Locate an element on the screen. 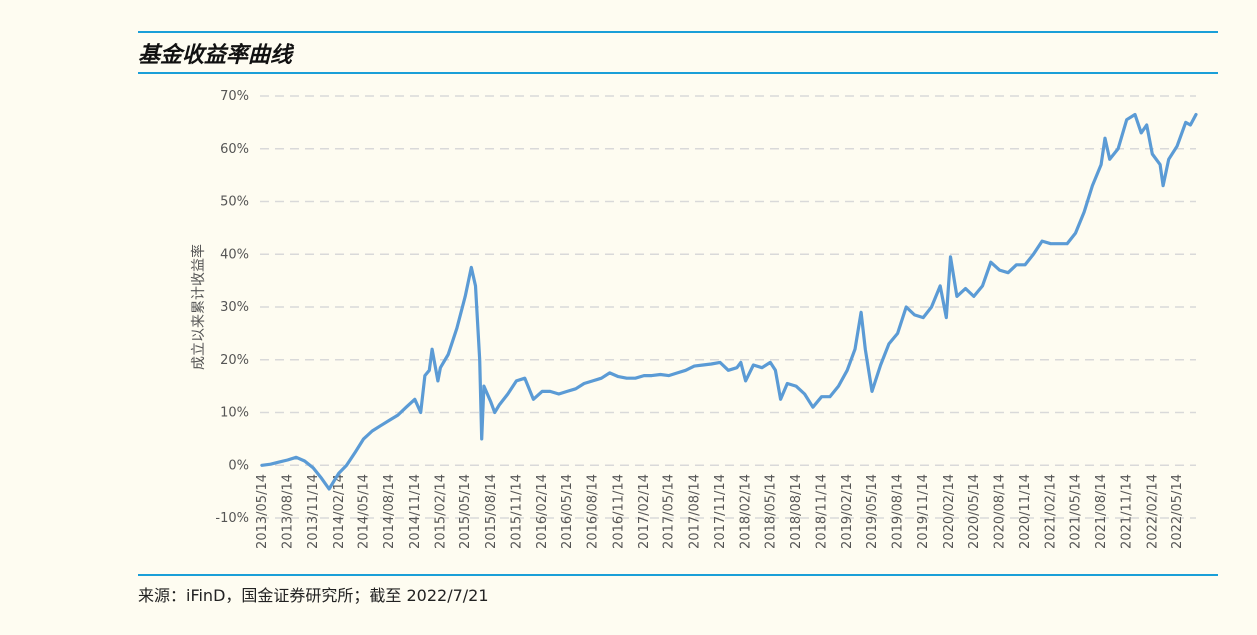  x-tick-label: 2020/05/14 is located at coordinates (974, 511).